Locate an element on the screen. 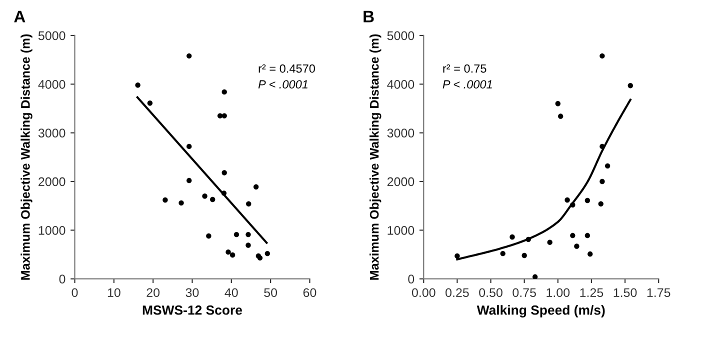  x-axis-title: Walking Speed (m/s) is located at coordinates (540, 311).